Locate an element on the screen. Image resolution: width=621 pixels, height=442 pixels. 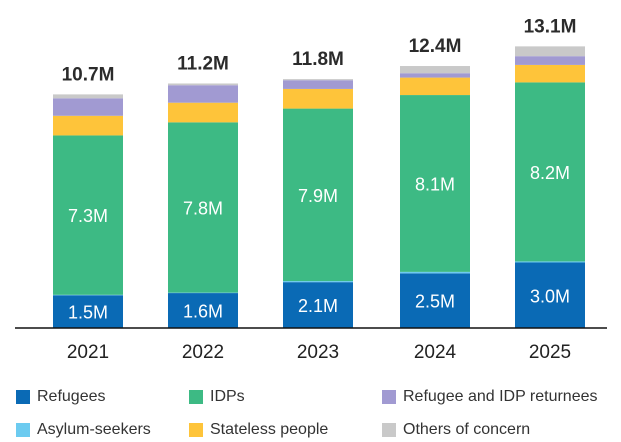
data-label-refugees-2025: 3.0M is located at coordinates (550, 296).